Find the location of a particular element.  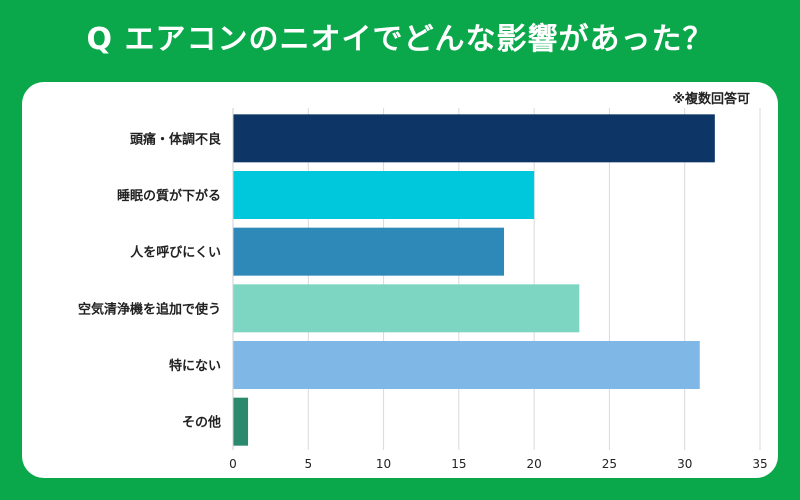

category-label-3: 空気清浄機を追加で使う is located at coordinates (149, 309).